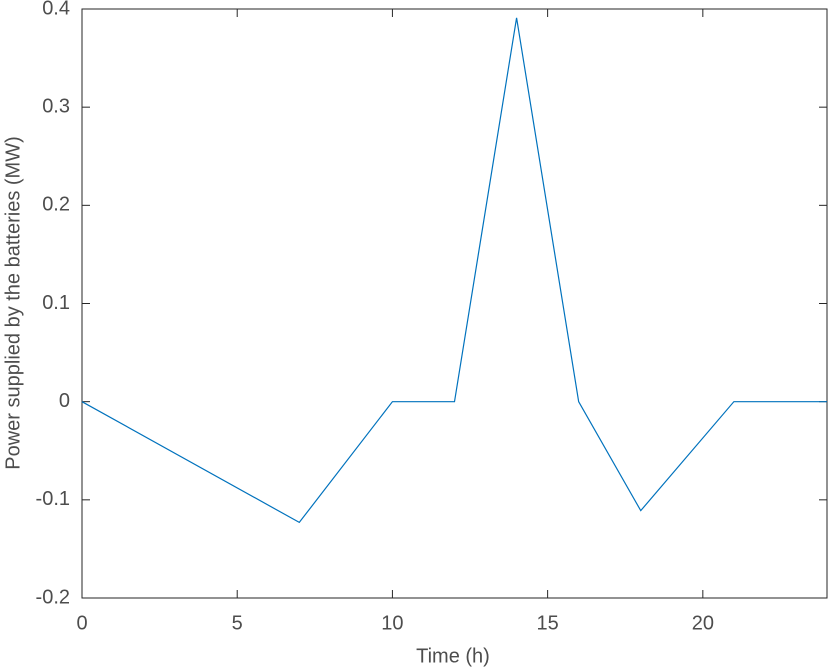 Image resolution: width=830 pixels, height=672 pixels. I want to click on y-tick-label: -0.2, so click(53, 597).